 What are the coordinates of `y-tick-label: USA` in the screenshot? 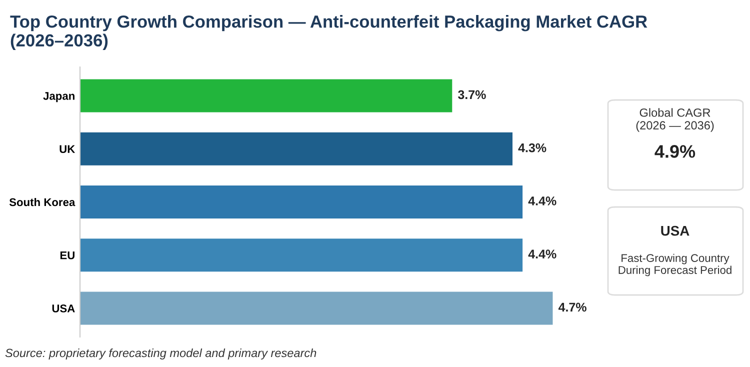 It's located at (63, 308).